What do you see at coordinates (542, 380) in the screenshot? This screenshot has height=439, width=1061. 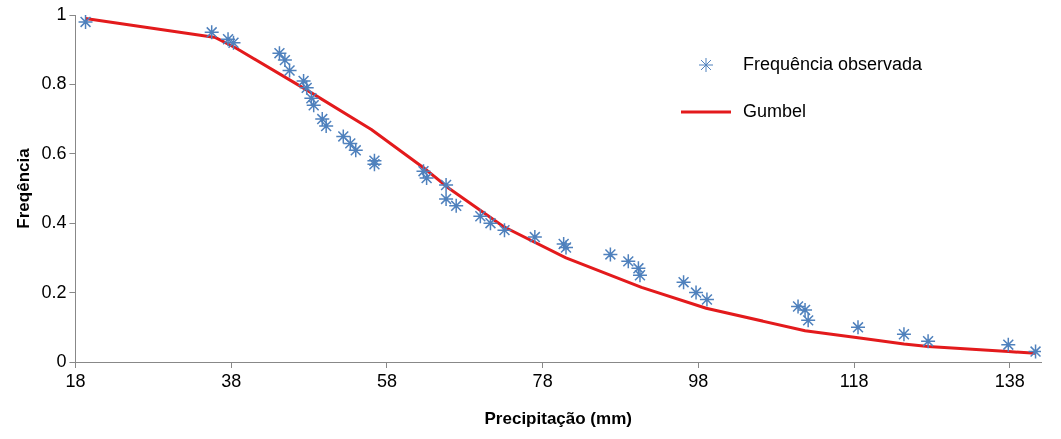 I see `x-tick-label: 78` at bounding box center [542, 380].